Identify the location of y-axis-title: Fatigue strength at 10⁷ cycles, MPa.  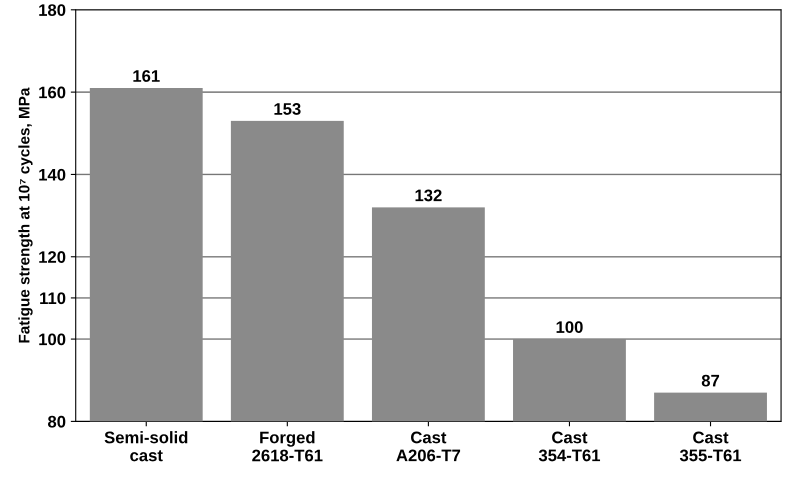
(25, 215).